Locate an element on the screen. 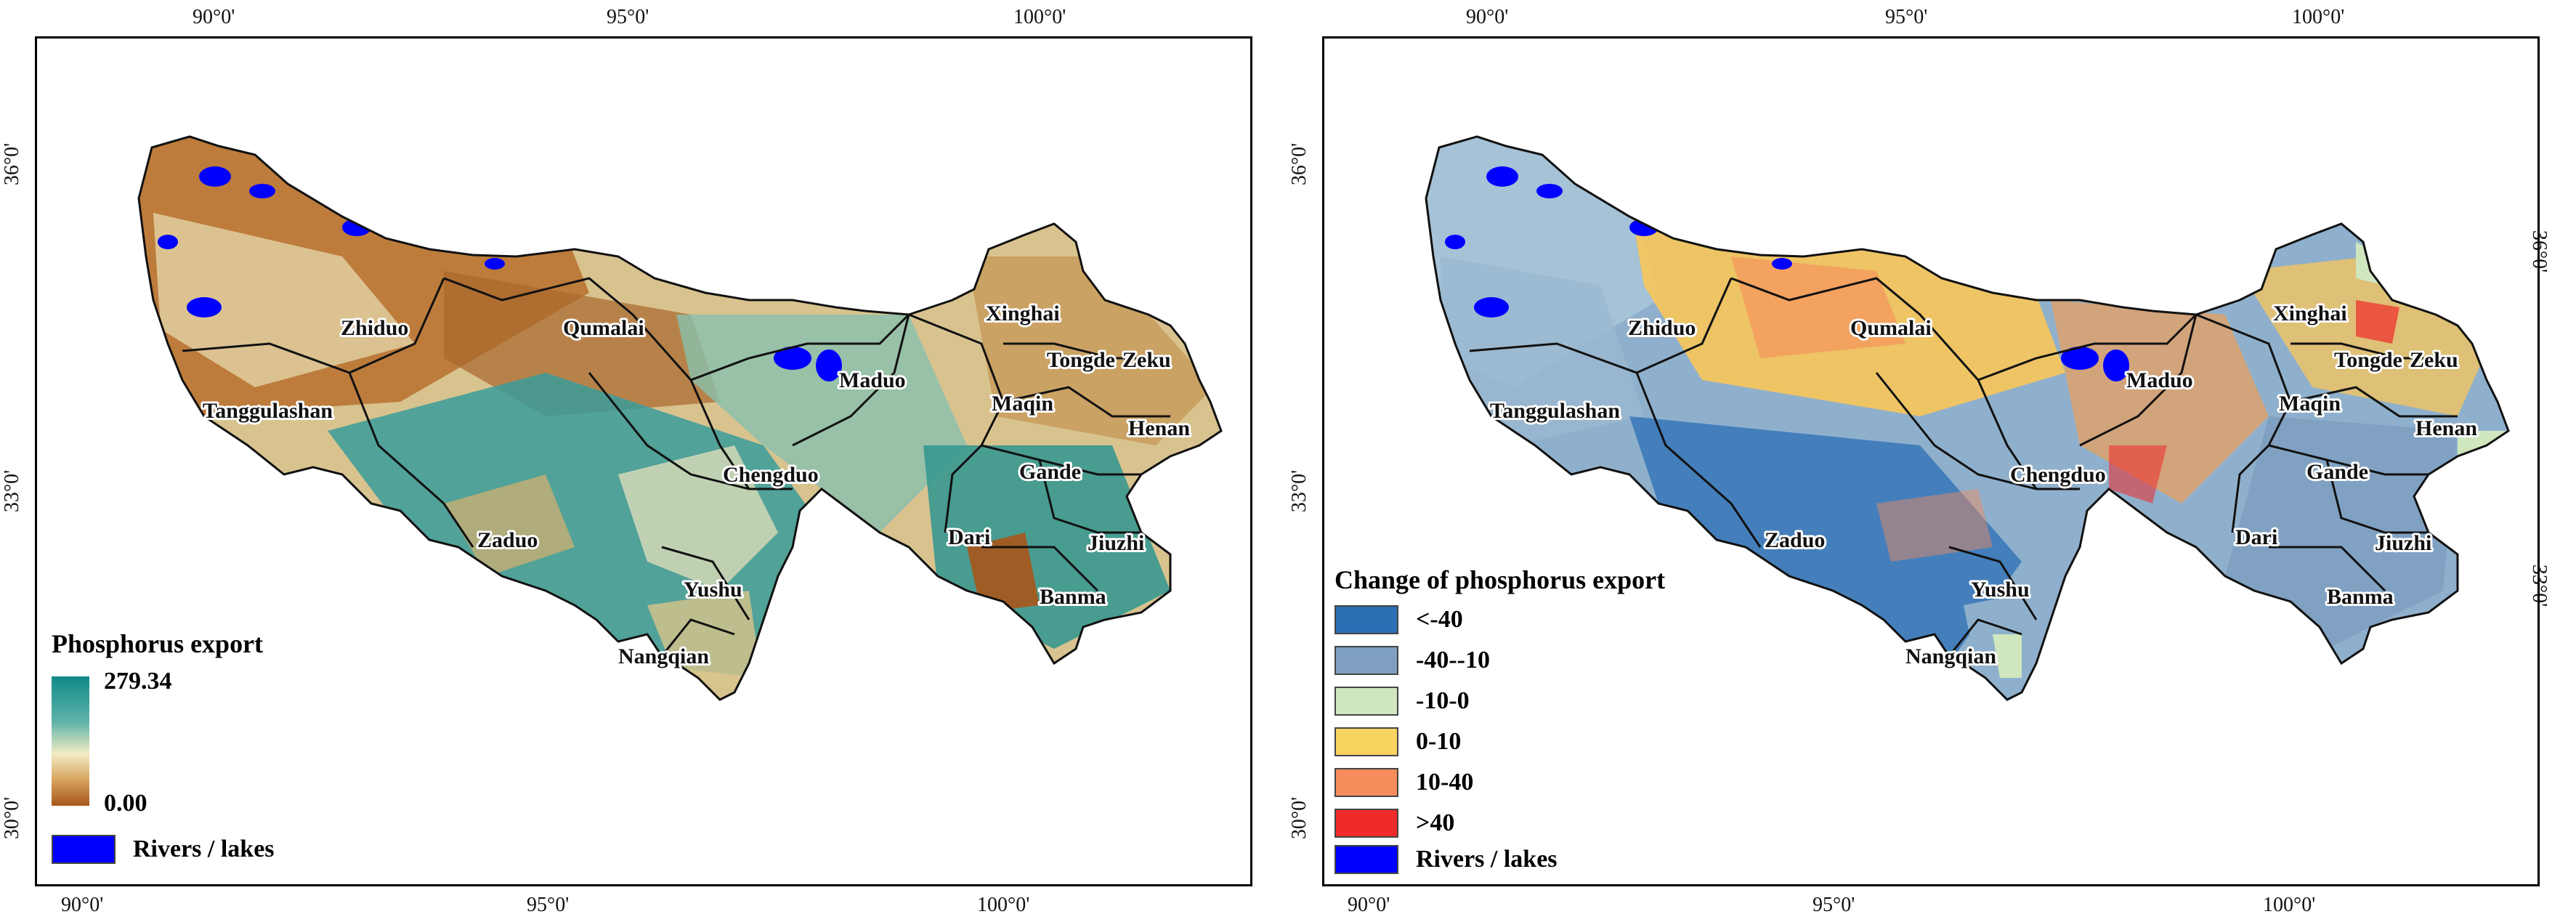  legend-class-minus10-0: -10-0 is located at coordinates (1402, 701).